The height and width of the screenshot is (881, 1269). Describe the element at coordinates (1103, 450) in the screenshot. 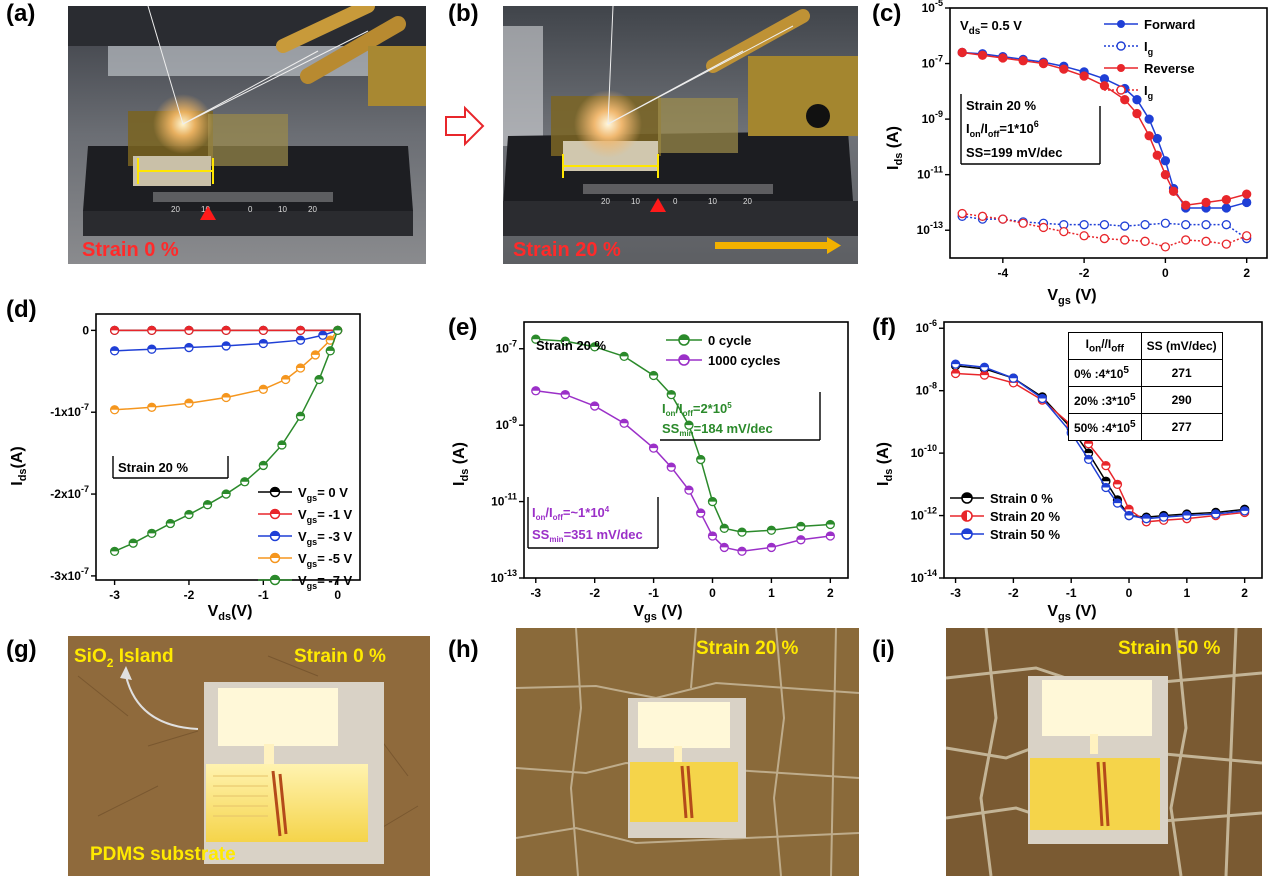

I see `f-plot-frame` at that location.